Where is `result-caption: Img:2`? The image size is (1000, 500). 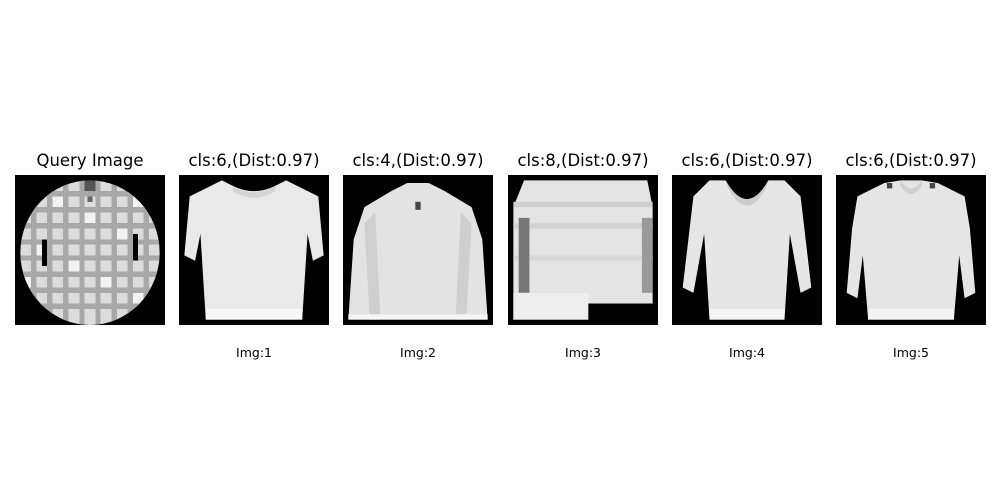 result-caption: Img:2 is located at coordinates (418, 352).